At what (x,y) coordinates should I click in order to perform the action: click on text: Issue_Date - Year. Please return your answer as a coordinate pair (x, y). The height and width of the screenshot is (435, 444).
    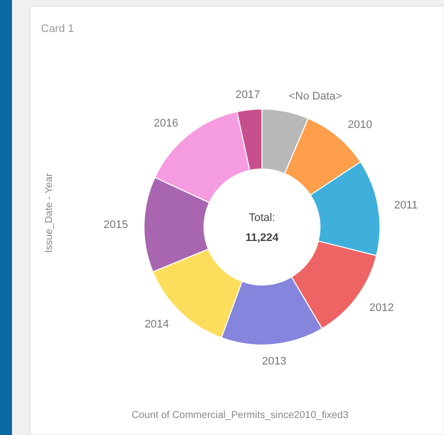
    Looking at the image, I should click on (49, 212).